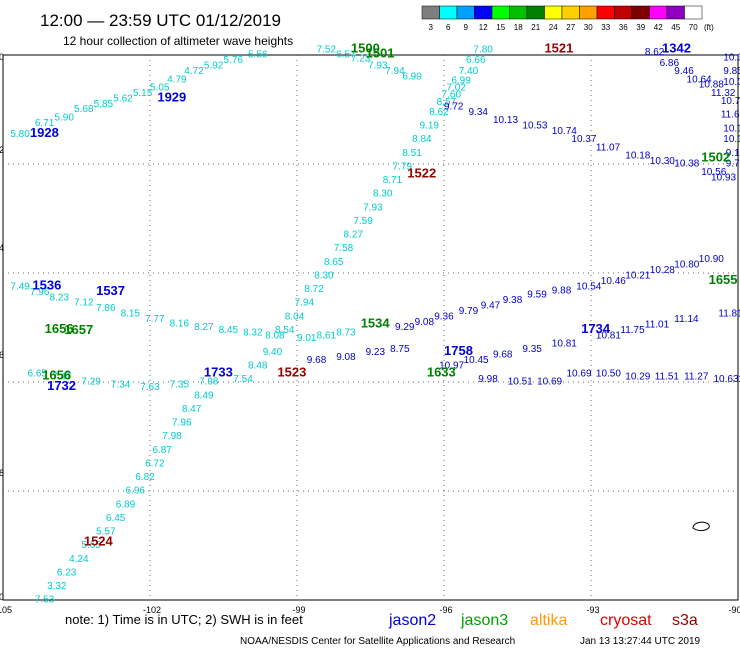 This screenshot has width=740, height=655. What do you see at coordinates (632, 330) in the screenshot?
I see `wave-height-value: 11.75` at bounding box center [632, 330].